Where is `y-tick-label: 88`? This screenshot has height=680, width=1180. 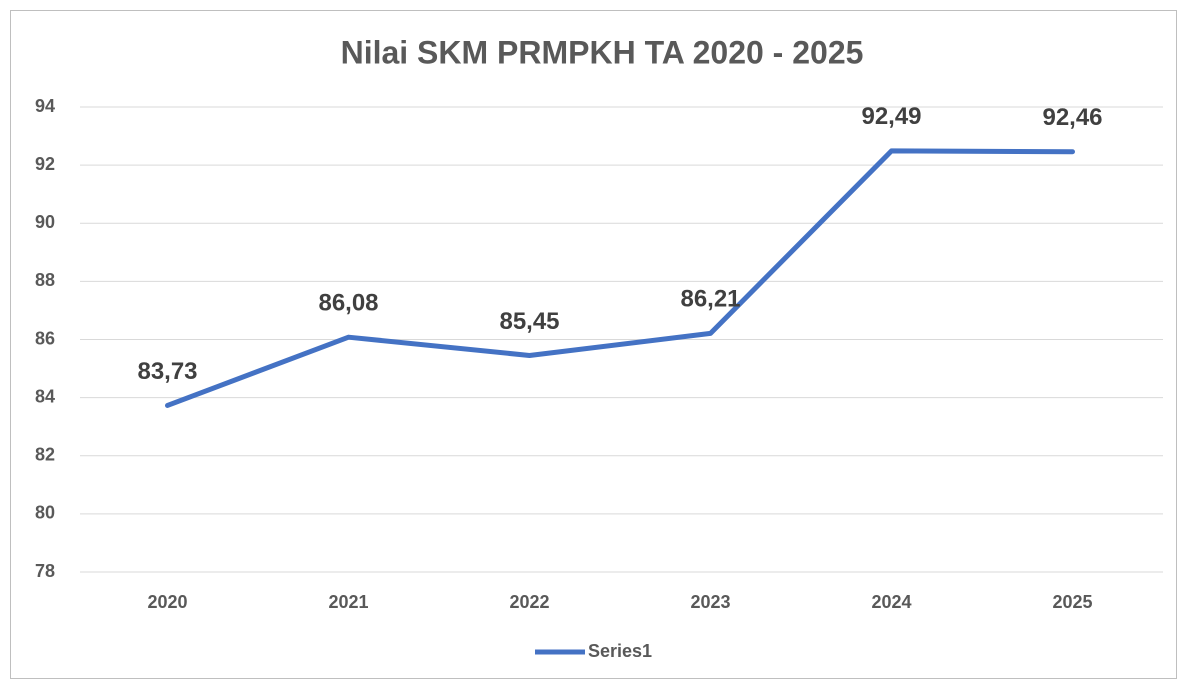
y-tick-label: 88 is located at coordinates (45, 280).